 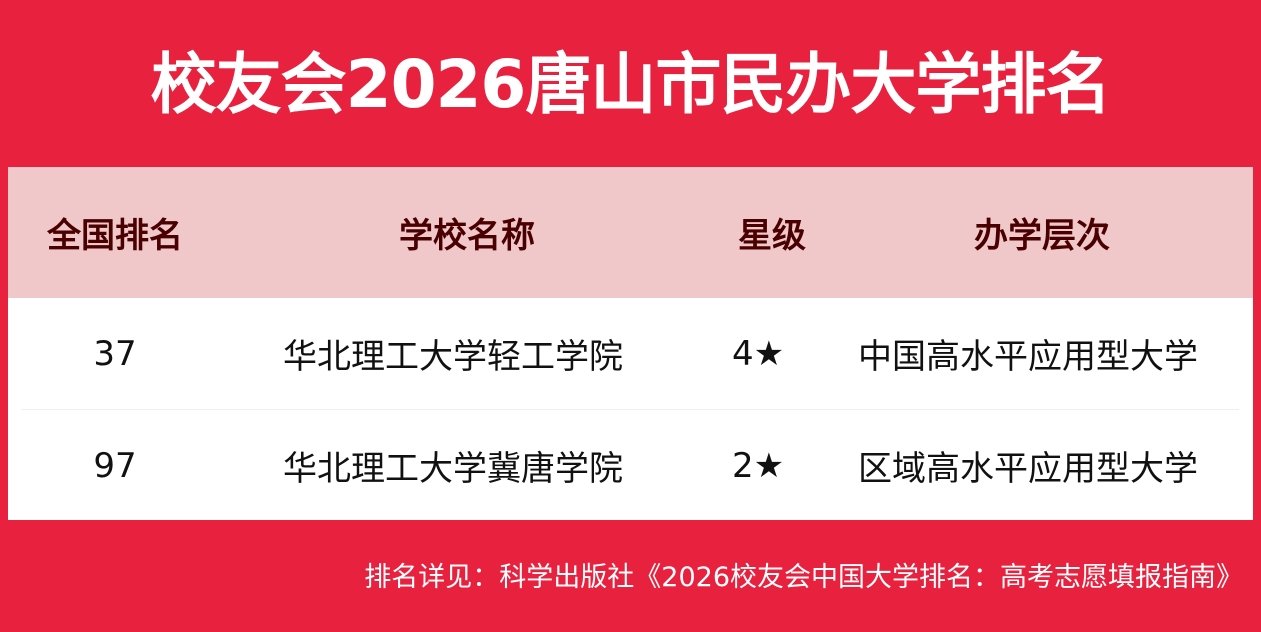 I want to click on header-level: 办学层次, so click(x=1042, y=236).